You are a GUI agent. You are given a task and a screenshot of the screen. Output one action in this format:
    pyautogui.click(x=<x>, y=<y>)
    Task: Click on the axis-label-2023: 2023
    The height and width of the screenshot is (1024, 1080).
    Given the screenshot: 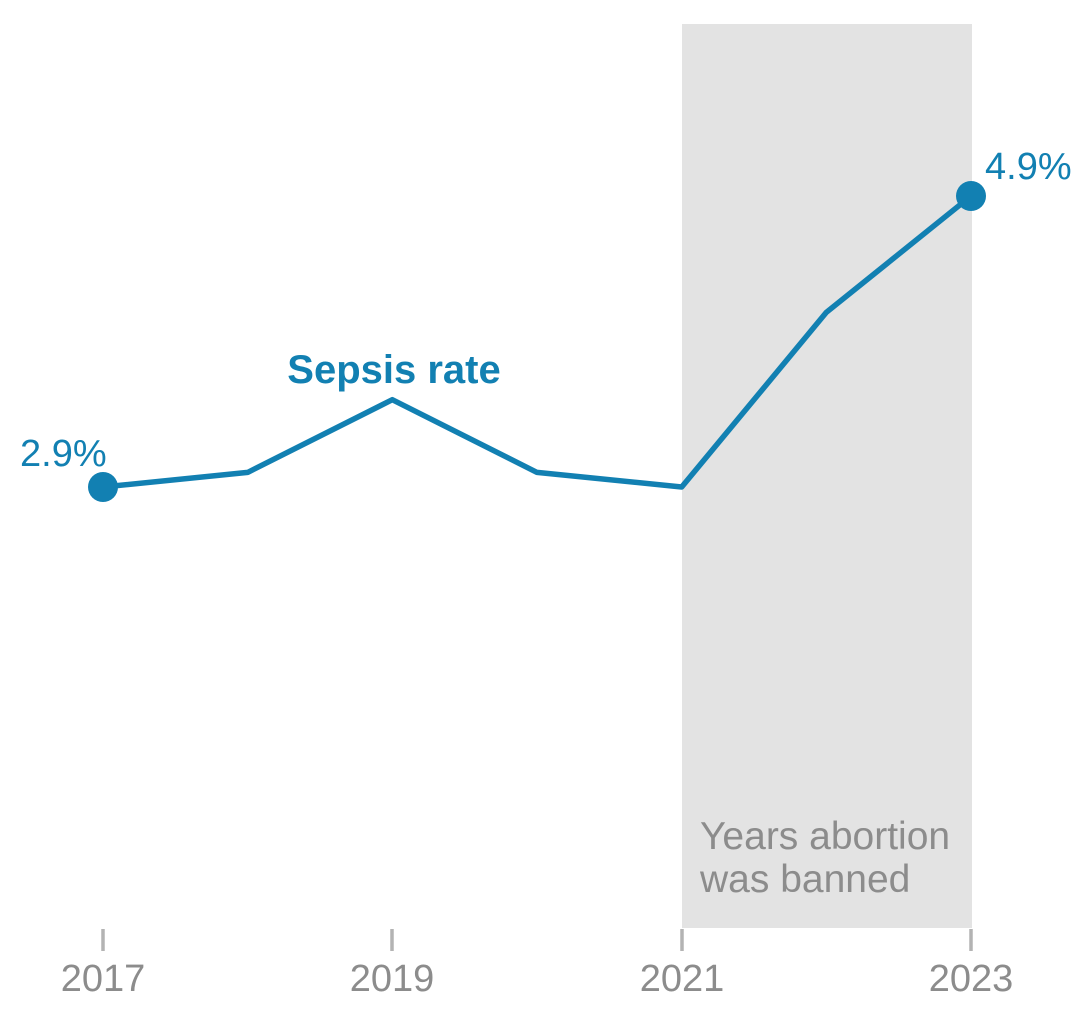 What is the action you would take?
    pyautogui.click(x=971, y=979)
    